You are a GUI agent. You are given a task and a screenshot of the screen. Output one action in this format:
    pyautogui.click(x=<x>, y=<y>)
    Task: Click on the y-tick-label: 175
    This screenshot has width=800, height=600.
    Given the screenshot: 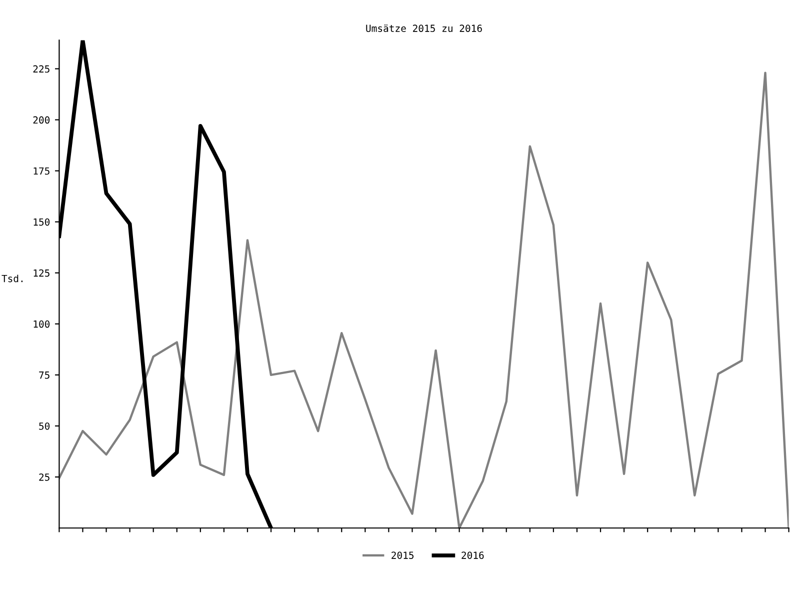 What is the action you would take?
    pyautogui.click(x=42, y=171)
    